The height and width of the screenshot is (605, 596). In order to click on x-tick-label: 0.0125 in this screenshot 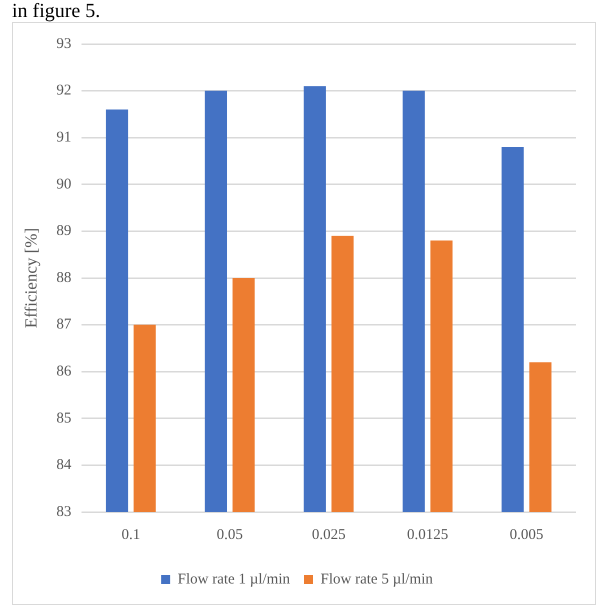, I will do `click(427, 534)`.